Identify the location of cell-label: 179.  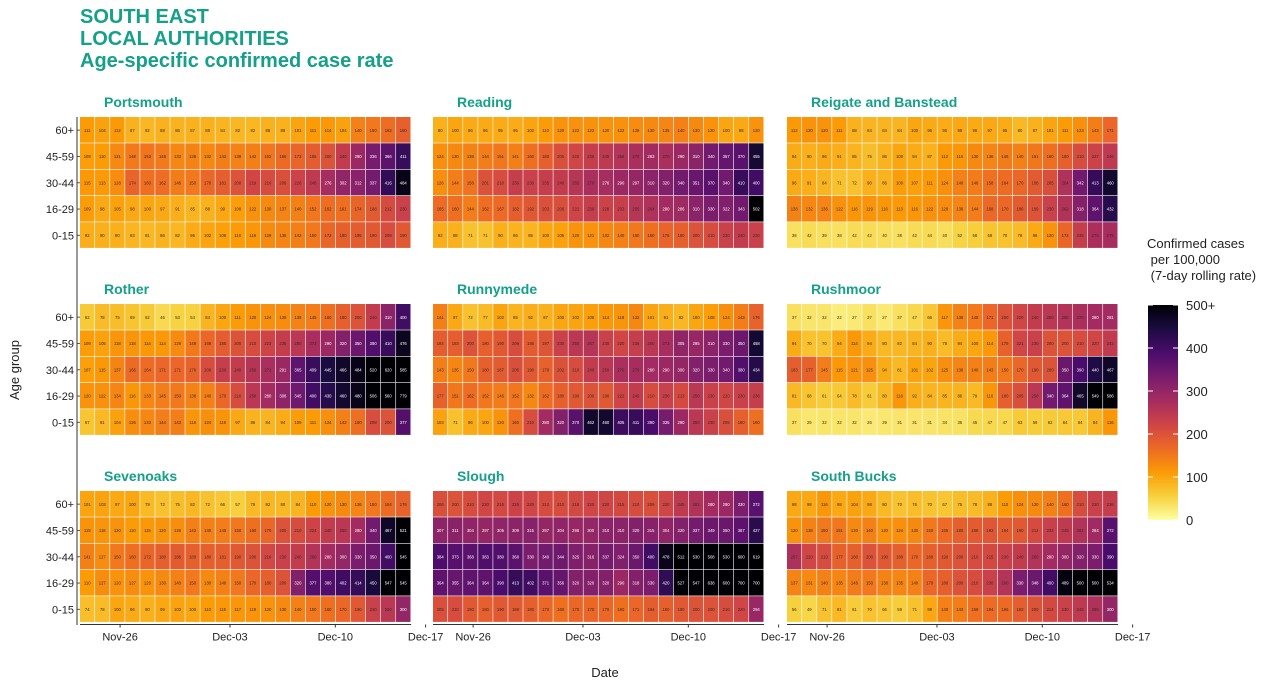
(1005, 343).